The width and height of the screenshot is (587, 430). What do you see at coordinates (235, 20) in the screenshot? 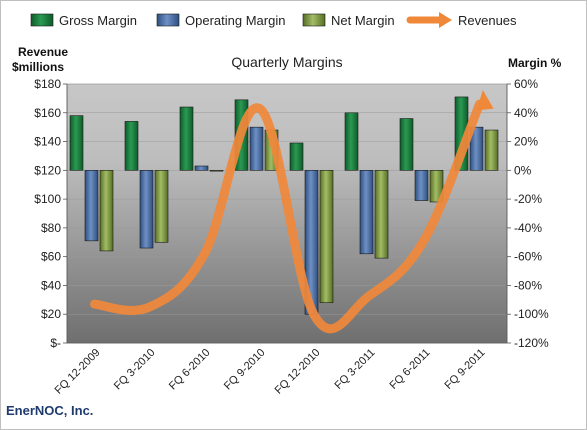
I see `legend-label-operating-margin: Operating Margin` at bounding box center [235, 20].